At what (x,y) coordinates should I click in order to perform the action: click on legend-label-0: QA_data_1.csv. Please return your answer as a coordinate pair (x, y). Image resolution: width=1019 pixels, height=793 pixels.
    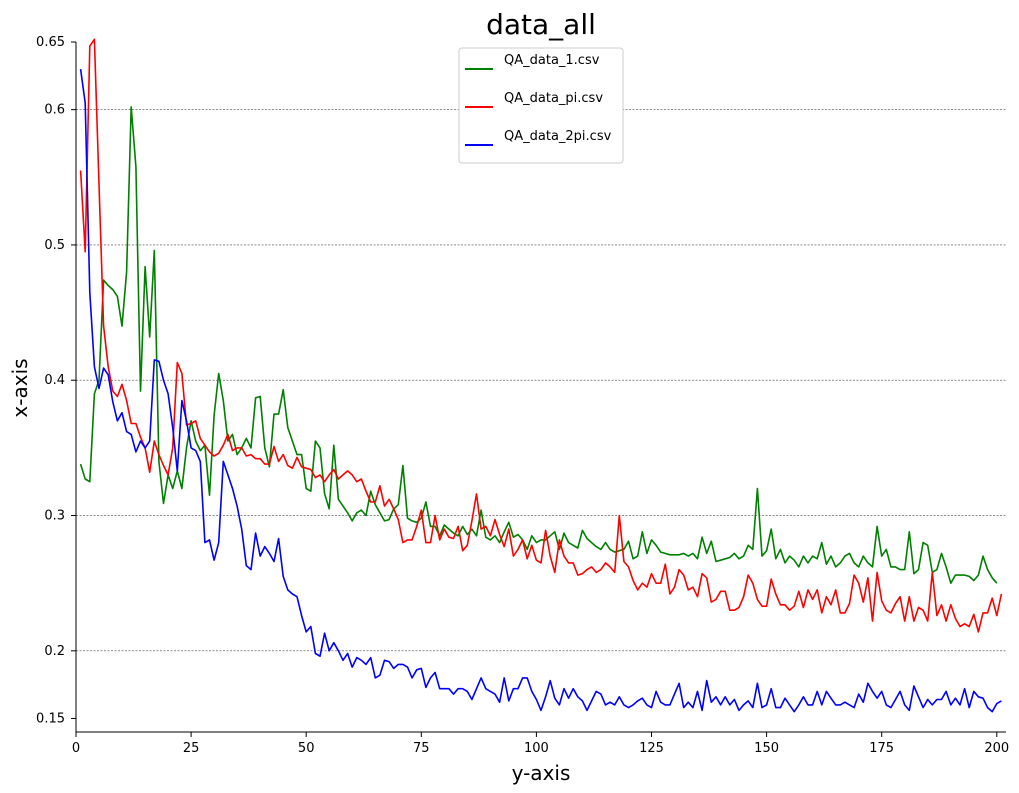
    Looking at the image, I should click on (552, 60).